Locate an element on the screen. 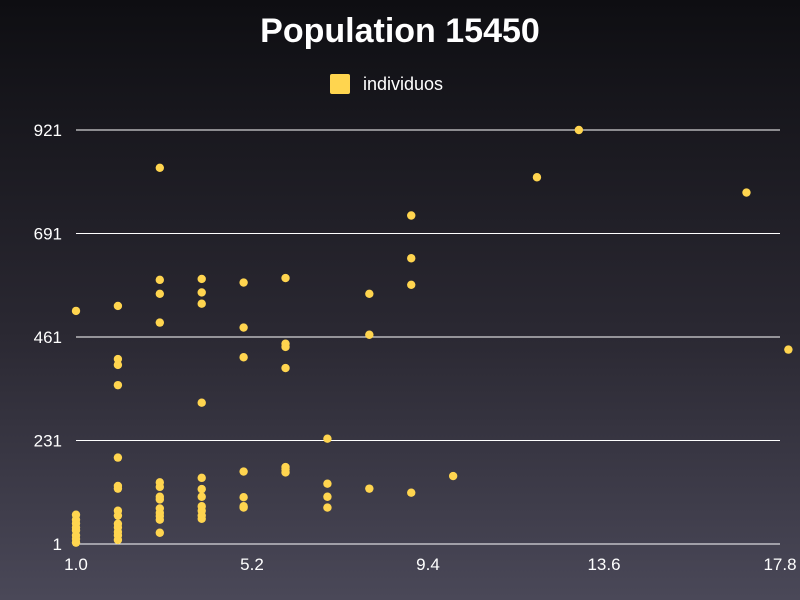  x-tick-label: 17.8 is located at coordinates (779, 564).